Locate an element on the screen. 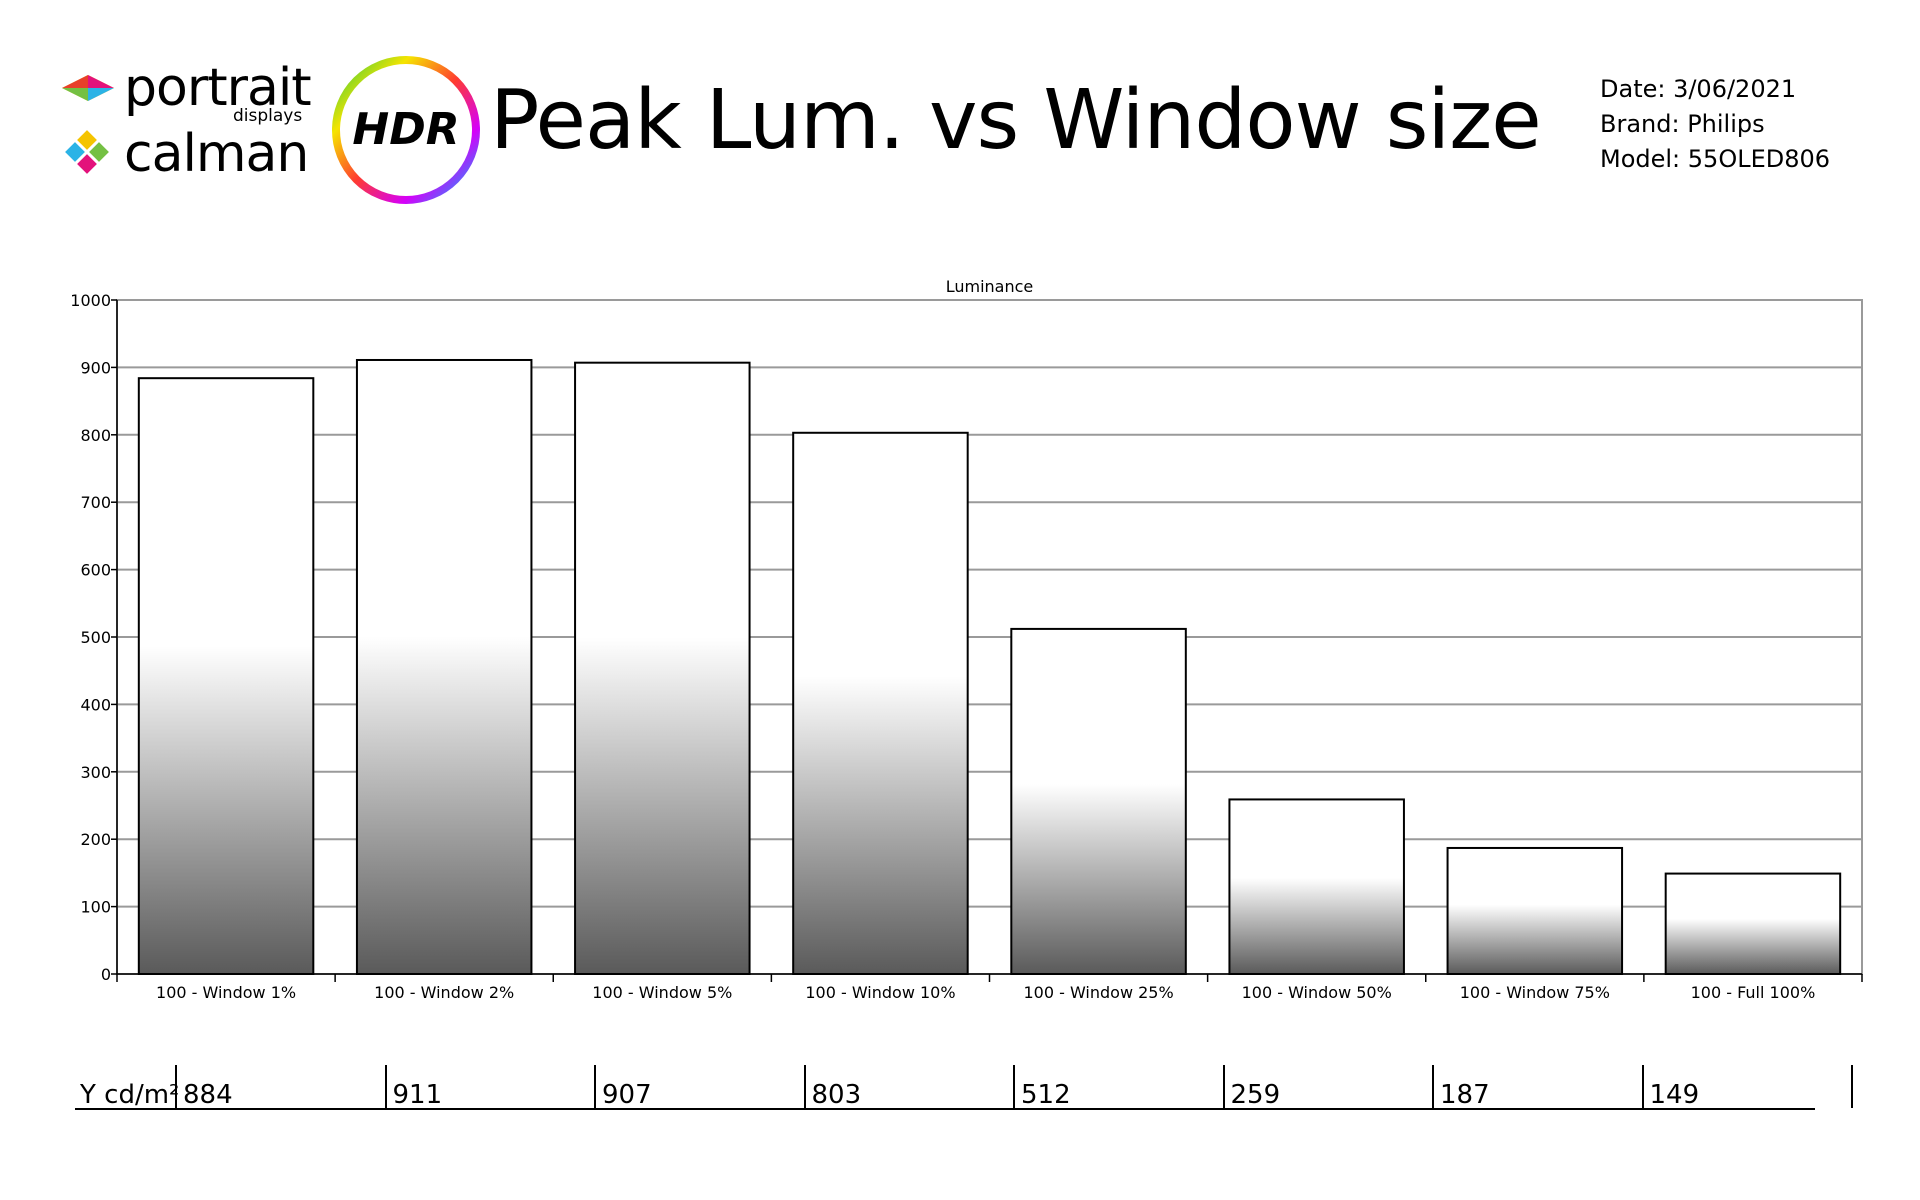 Image resolution: width=1920 pixels, height=1200 pixels. x-tick-label: 100 - Window 1% is located at coordinates (226, 992).